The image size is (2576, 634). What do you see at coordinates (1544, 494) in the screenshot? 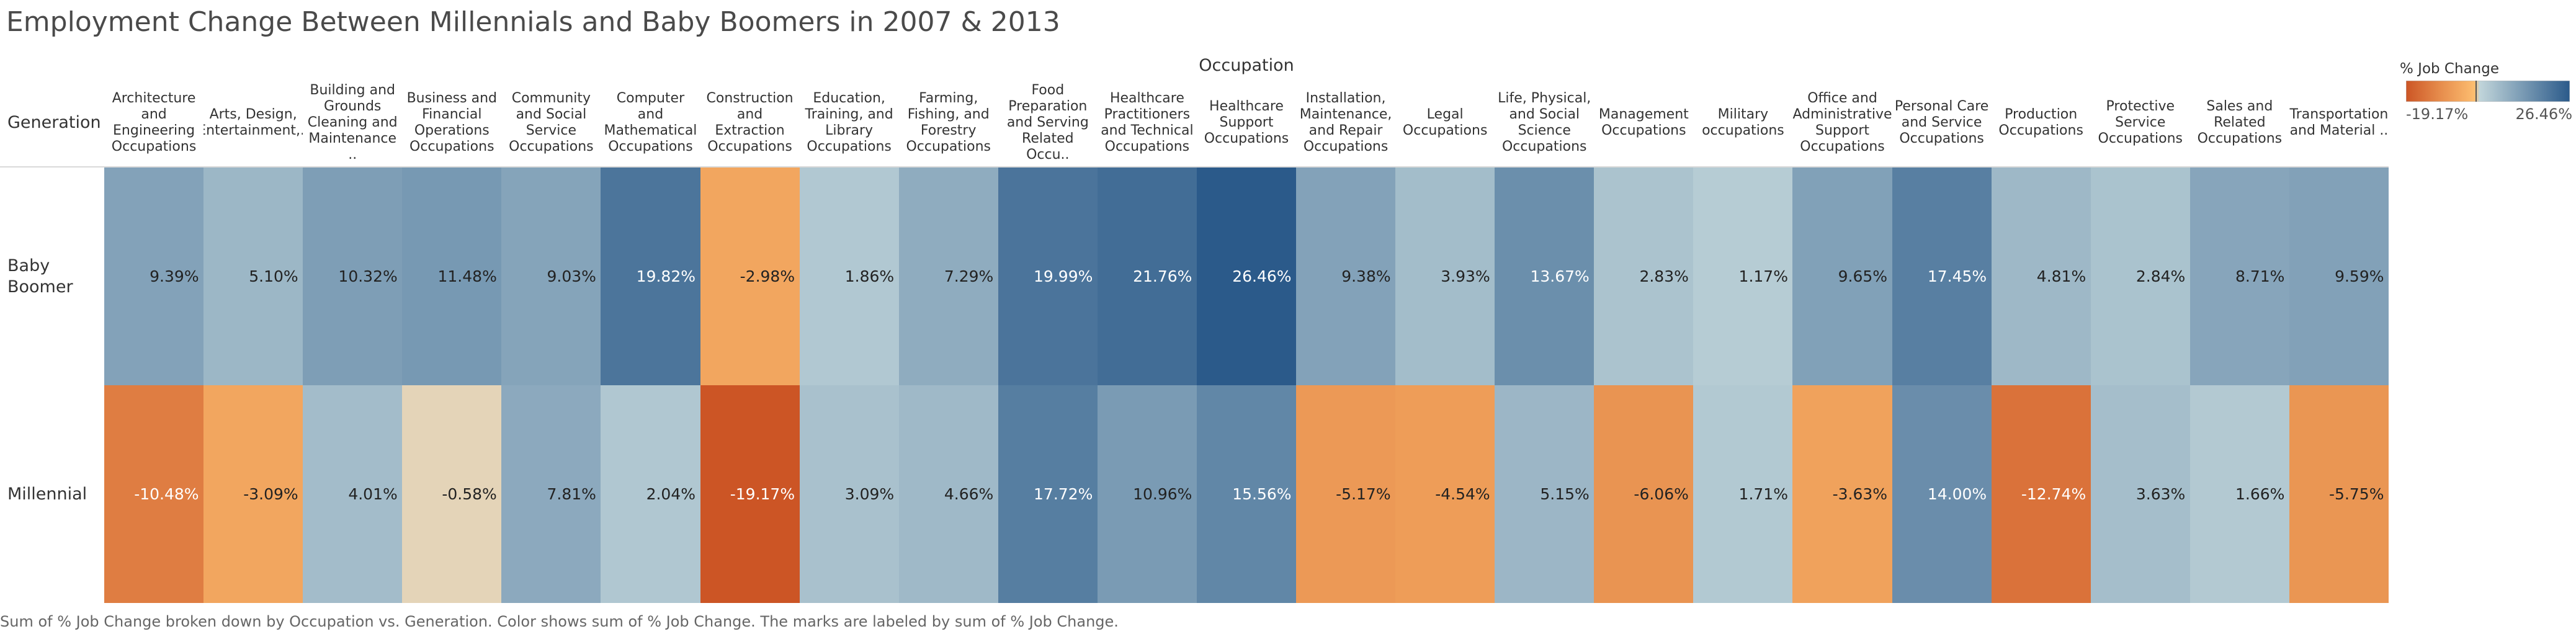
I see `heatmap-cell: 5.15%` at bounding box center [1544, 494].